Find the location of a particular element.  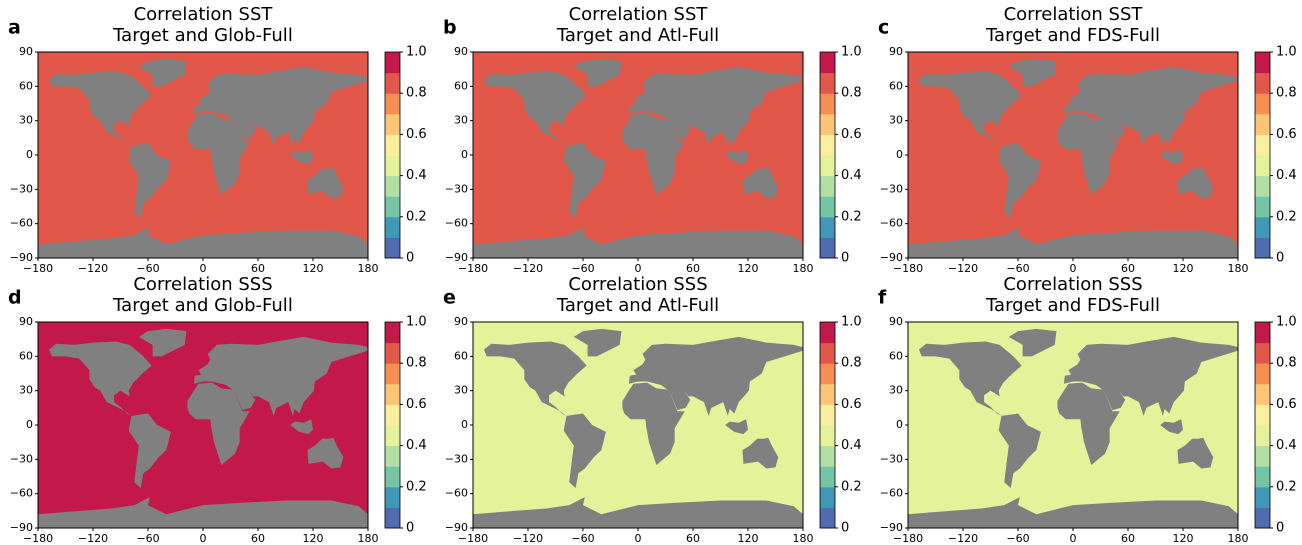

x-tick-label: 180 is located at coordinates (368, 268).